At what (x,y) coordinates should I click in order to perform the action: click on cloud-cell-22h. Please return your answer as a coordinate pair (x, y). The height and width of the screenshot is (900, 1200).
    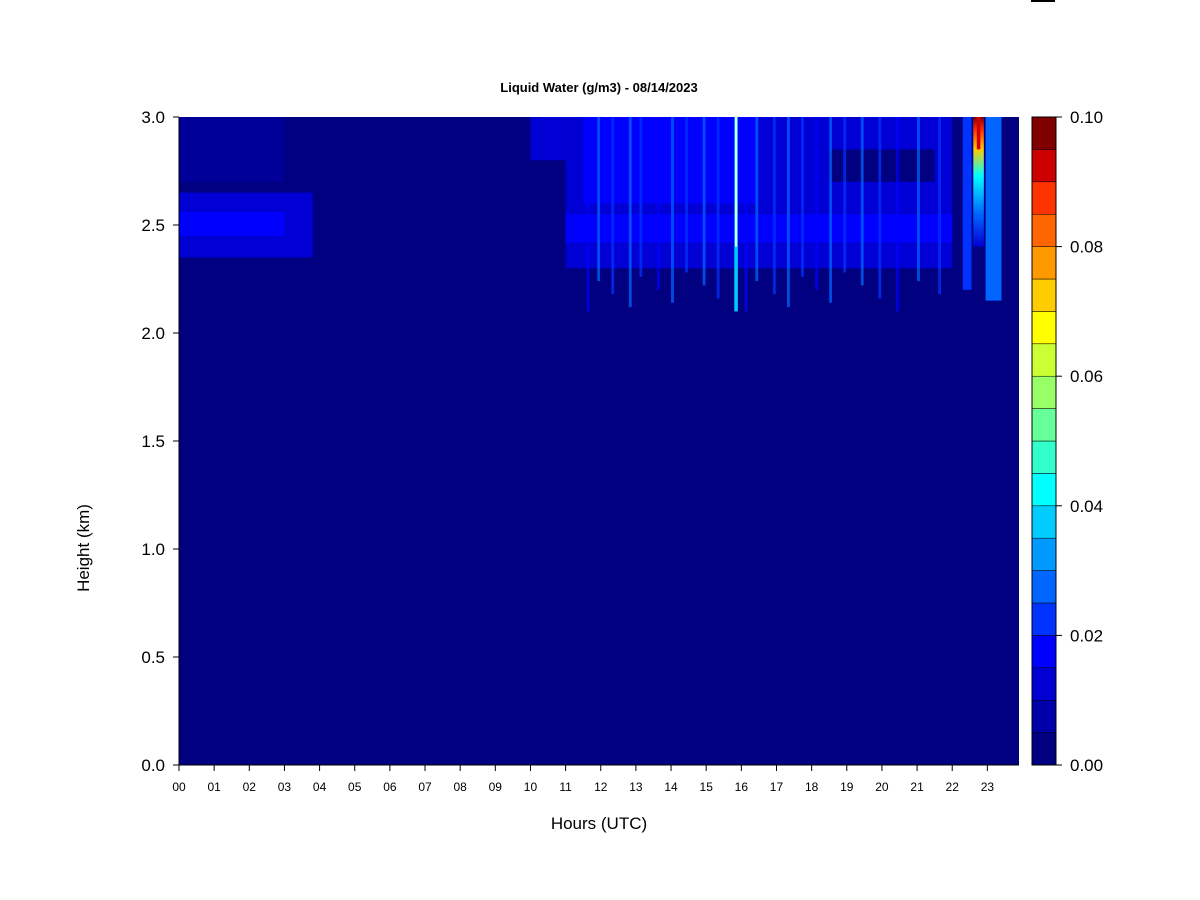
    Looking at the image, I should click on (978, 182).